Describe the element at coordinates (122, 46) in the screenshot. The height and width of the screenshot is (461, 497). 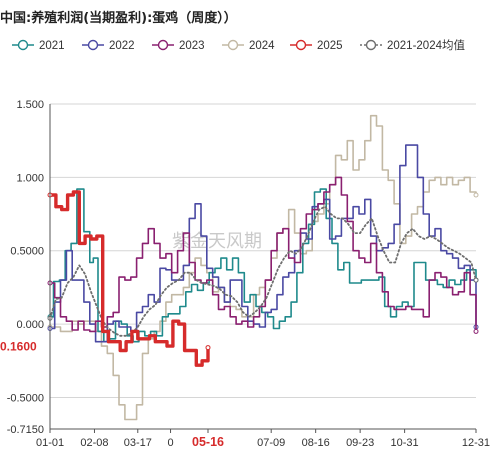
I see `legend-label: 2022` at that location.